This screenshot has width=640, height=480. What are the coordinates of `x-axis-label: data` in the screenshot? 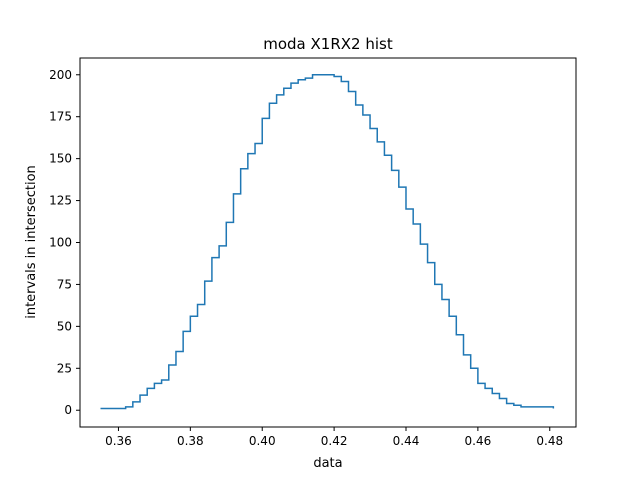 It's located at (327, 463).